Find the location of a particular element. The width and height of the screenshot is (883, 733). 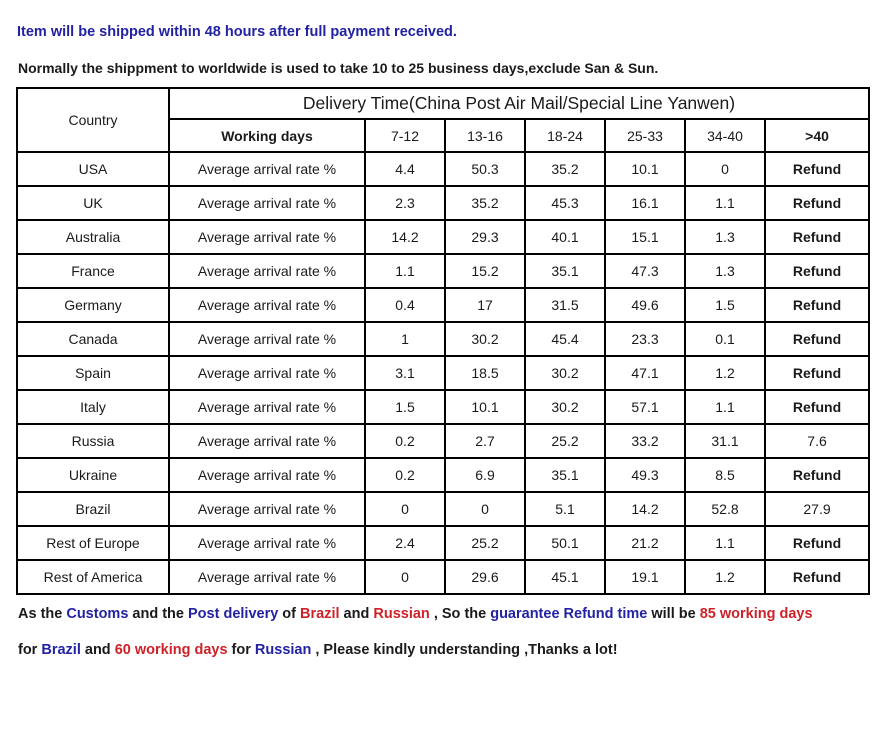

arrival-rate-cell: 45.1 is located at coordinates (565, 577).